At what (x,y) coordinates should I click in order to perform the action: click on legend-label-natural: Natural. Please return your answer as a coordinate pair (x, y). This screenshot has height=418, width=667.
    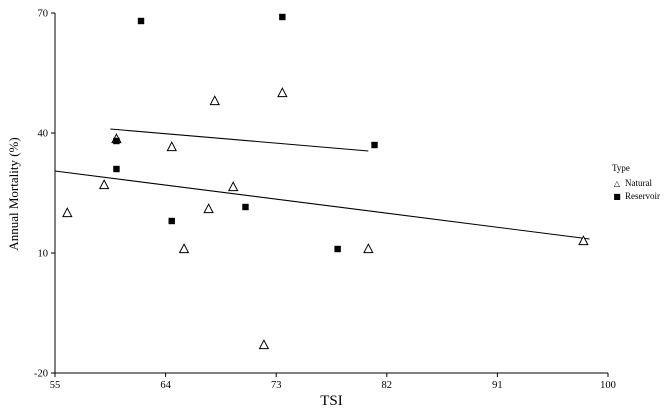
    Looking at the image, I should click on (638, 183).